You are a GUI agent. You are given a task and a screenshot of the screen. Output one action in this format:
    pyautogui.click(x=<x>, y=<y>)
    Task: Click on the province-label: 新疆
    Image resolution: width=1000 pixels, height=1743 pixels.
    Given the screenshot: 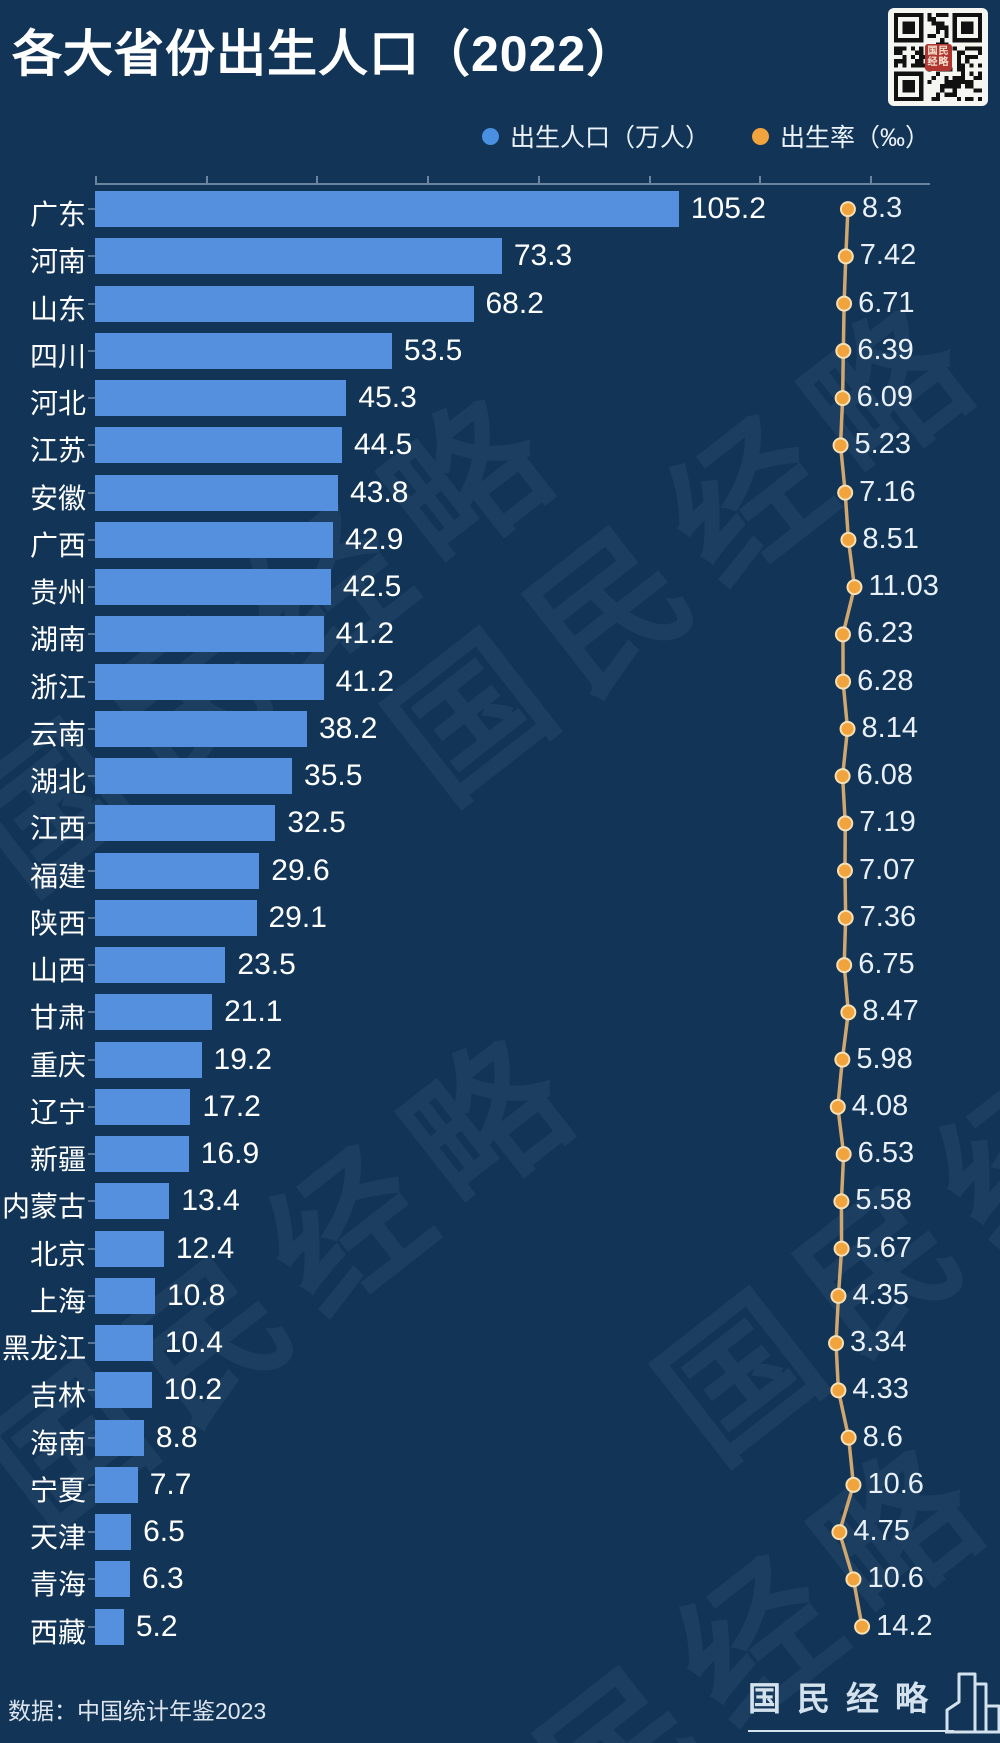 What is the action you would take?
    pyautogui.click(x=57, y=1160)
    